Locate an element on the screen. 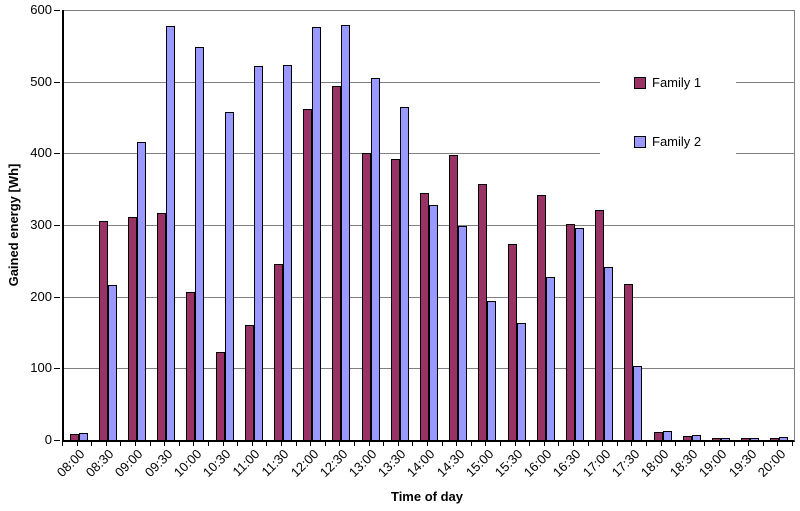 The width and height of the screenshot is (800, 511). bar-family1-16:00 is located at coordinates (541, 317).